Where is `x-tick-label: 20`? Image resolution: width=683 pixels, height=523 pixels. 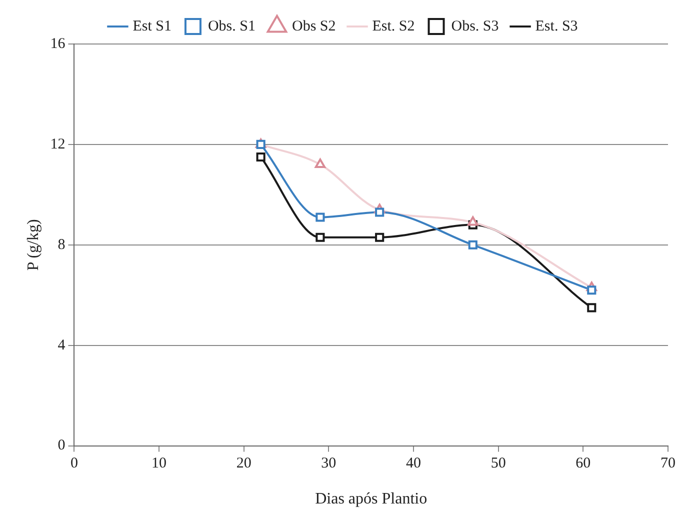 x-tick-label: 20 is located at coordinates (244, 464).